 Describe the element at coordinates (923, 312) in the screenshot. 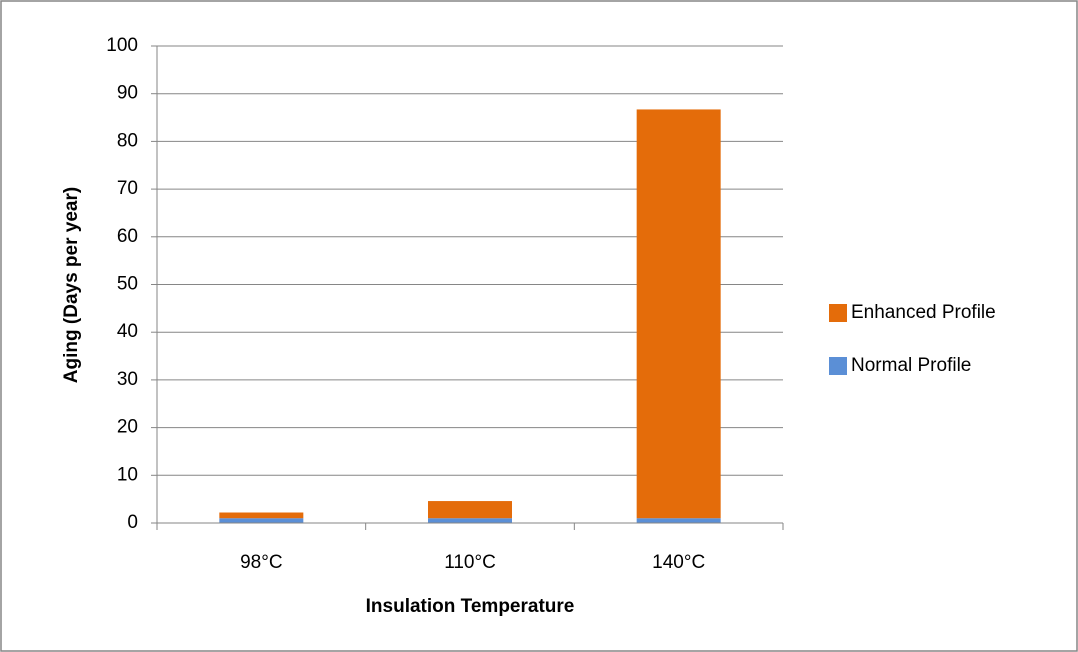

I see `legend-label: Enhanced Profile` at that location.